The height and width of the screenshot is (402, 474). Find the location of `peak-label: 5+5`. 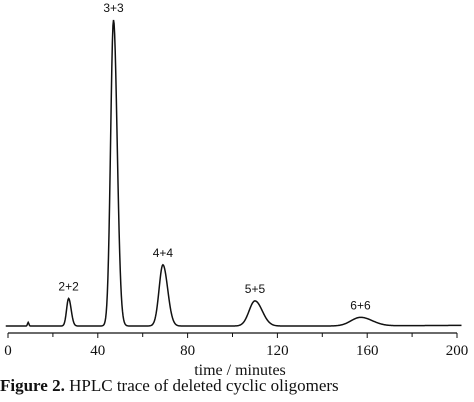

peak-label: 5+5 is located at coordinates (255, 289).